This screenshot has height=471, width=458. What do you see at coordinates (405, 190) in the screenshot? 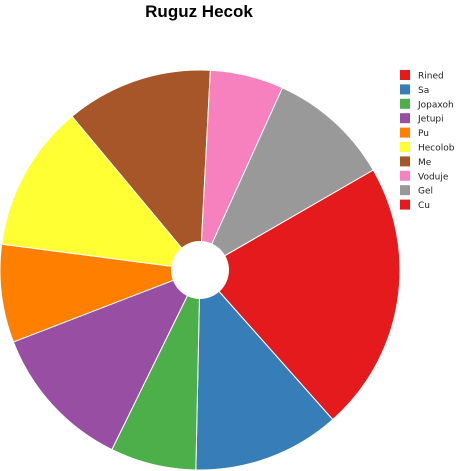
I see `legend-swatch-gel` at bounding box center [405, 190].